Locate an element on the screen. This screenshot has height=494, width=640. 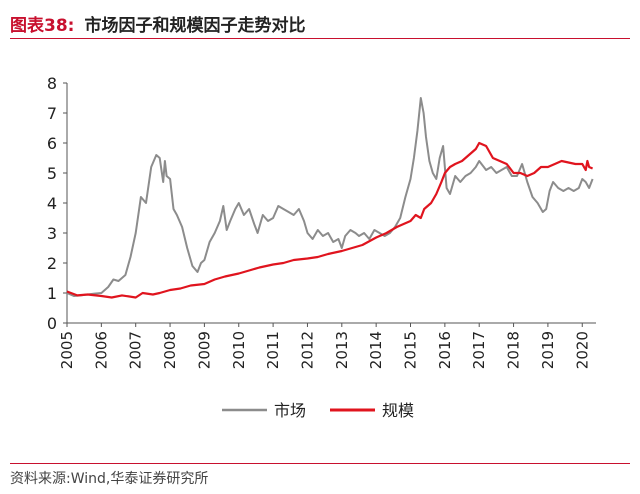
y-tick-label: 4 is located at coordinates (52, 203).